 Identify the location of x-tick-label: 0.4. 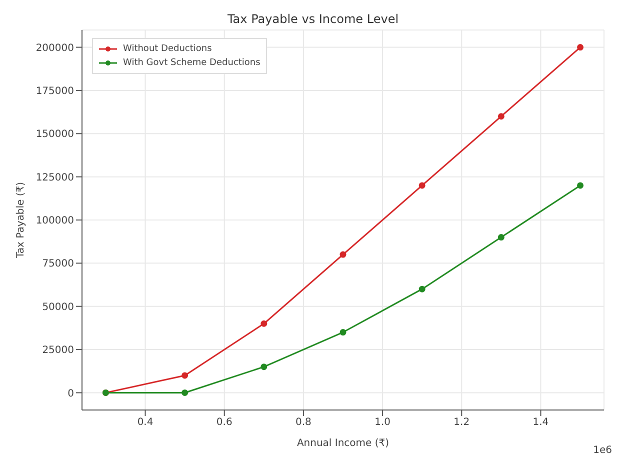
(145, 422).